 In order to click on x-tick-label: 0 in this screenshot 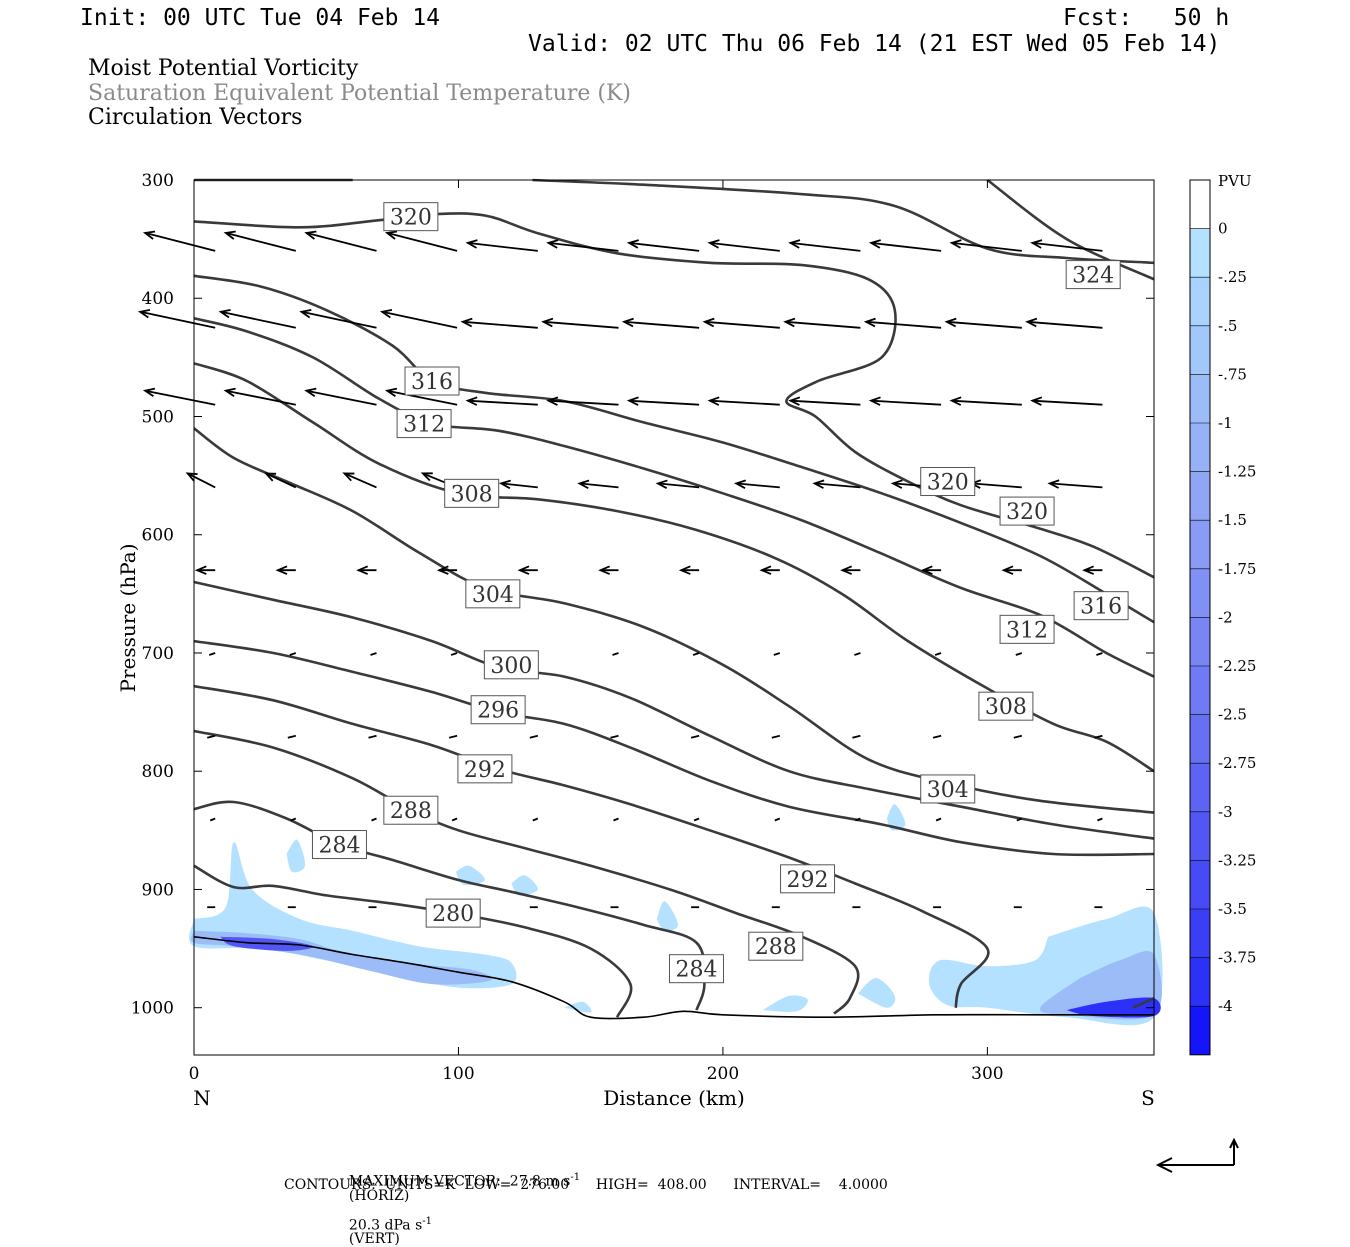, I will do `click(194, 1074)`.